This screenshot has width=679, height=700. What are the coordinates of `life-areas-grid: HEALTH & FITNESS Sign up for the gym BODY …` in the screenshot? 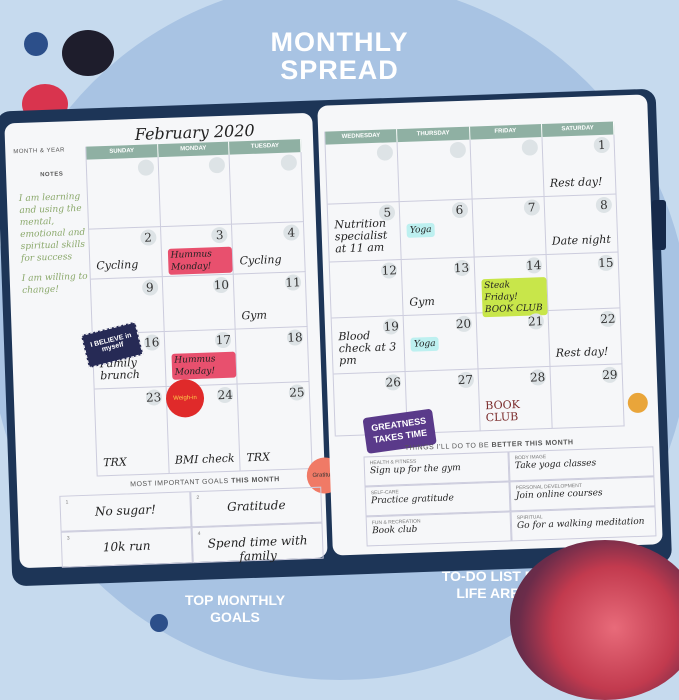 It's located at (510, 496).